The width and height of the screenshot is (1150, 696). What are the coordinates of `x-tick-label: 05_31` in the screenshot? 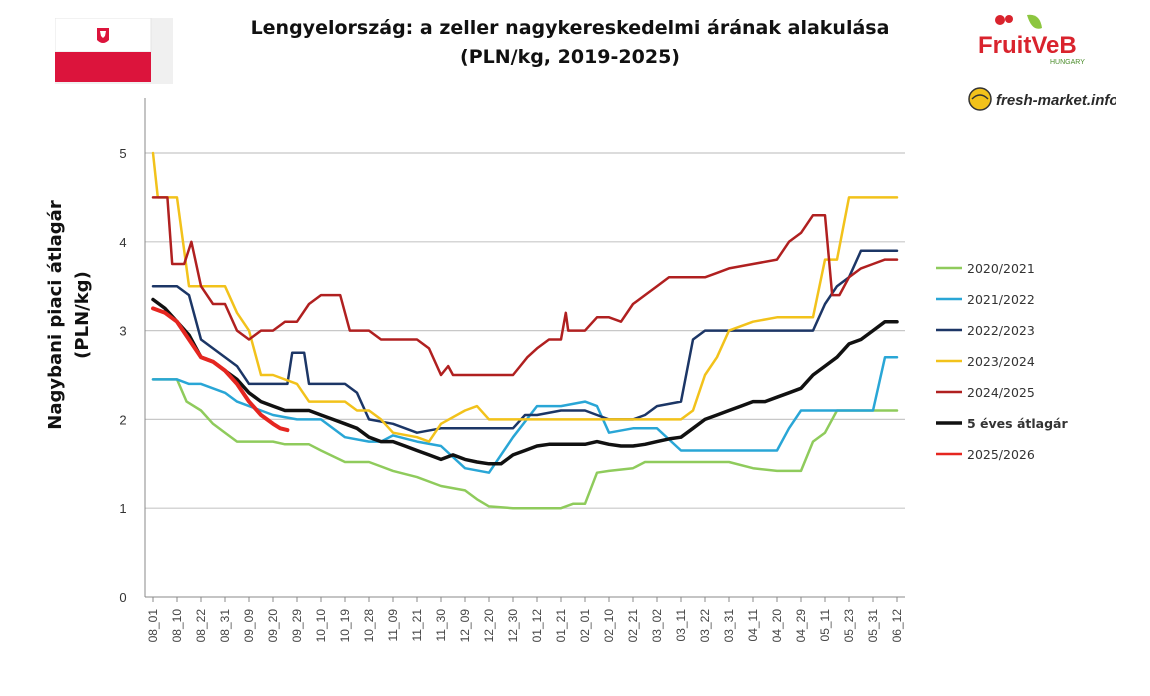 It's located at (873, 626).